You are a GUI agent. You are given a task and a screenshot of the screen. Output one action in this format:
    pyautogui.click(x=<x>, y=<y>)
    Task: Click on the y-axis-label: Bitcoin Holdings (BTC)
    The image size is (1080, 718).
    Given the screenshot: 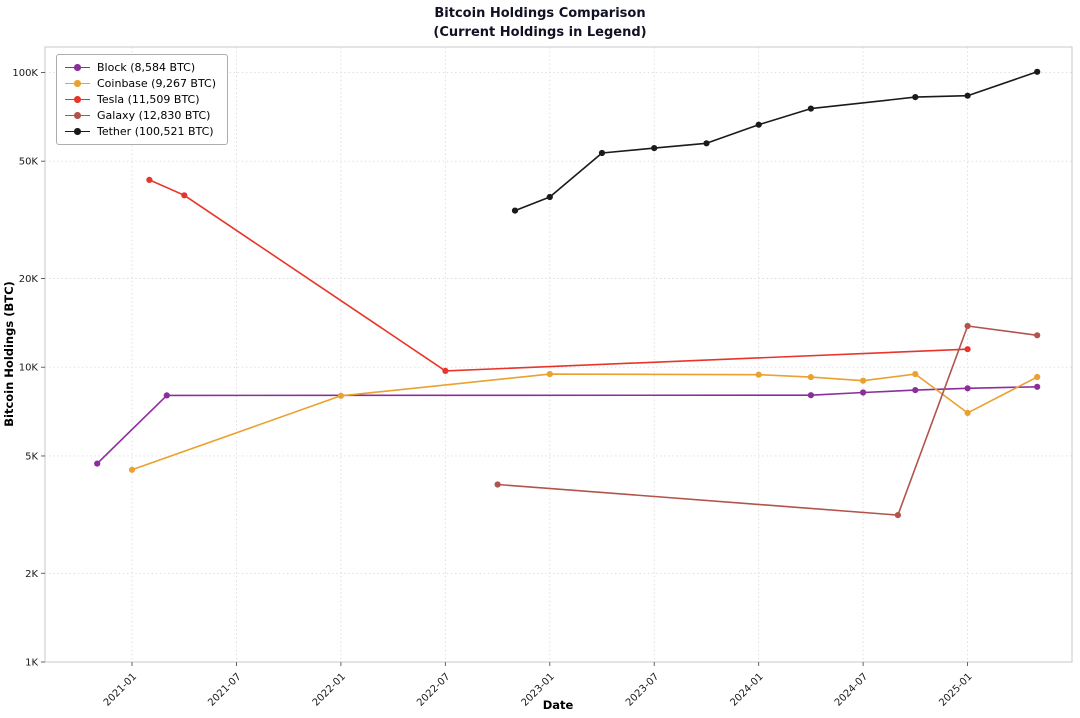 What is the action you would take?
    pyautogui.click(x=9, y=354)
    